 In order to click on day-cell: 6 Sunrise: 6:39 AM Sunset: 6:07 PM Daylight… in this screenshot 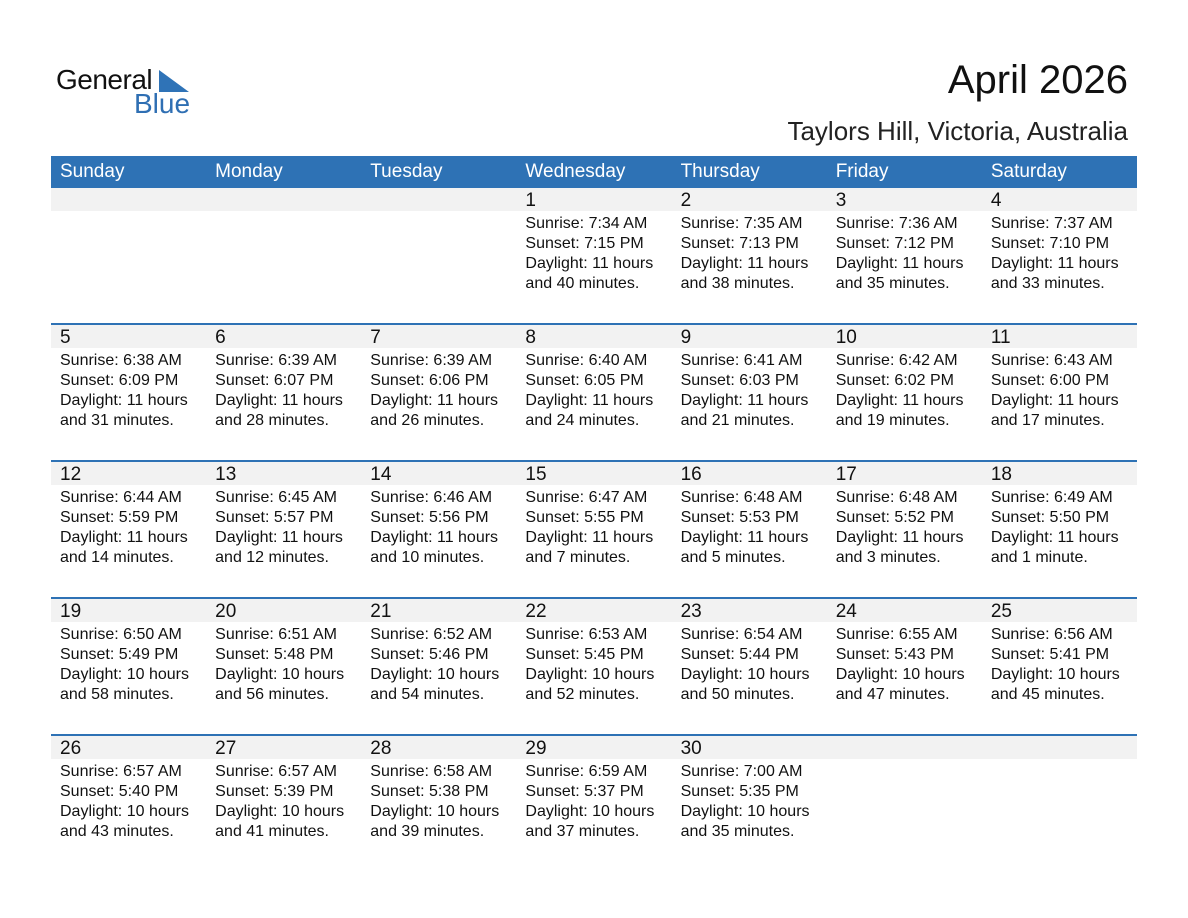, I will do `click(284, 392)`.